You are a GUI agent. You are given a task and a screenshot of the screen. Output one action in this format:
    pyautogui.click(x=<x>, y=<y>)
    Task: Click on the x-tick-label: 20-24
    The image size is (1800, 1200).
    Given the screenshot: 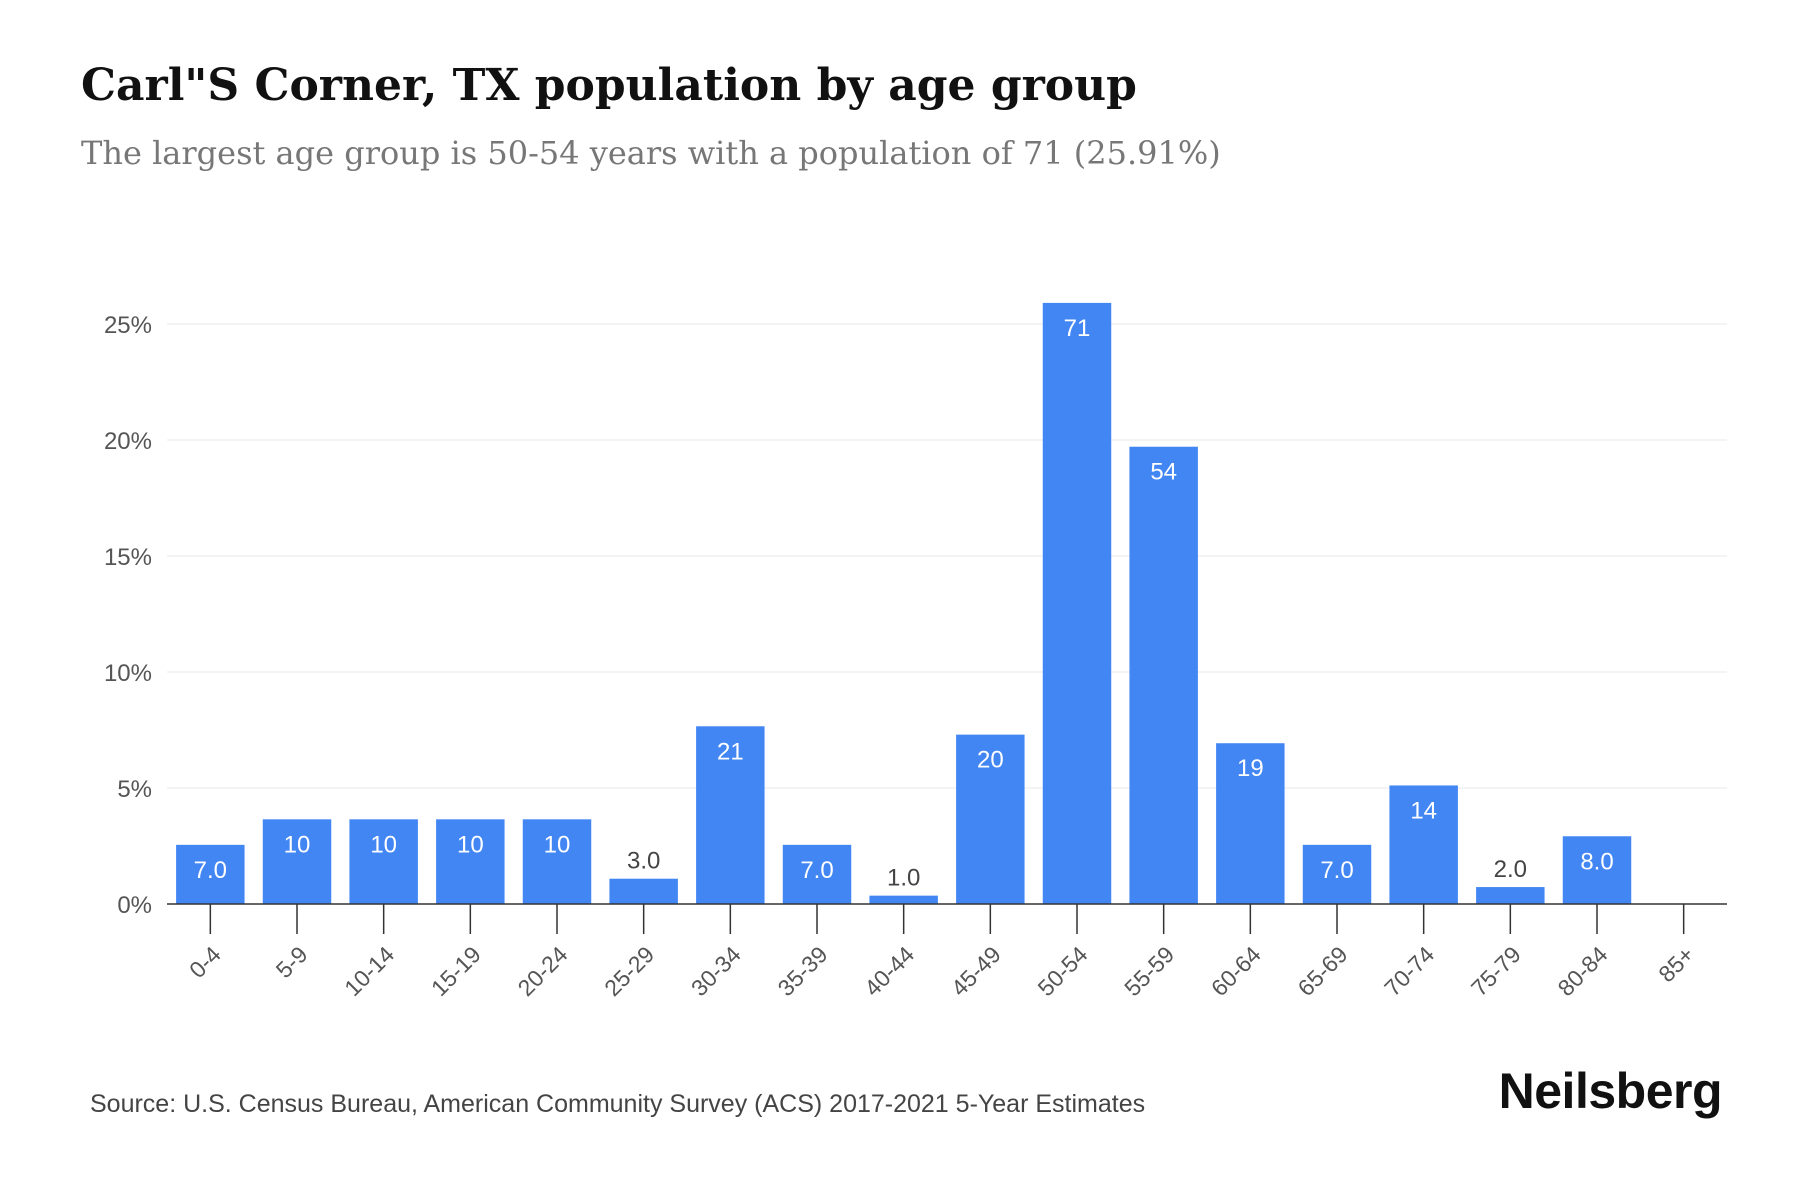 What is the action you would take?
    pyautogui.click(x=543, y=971)
    